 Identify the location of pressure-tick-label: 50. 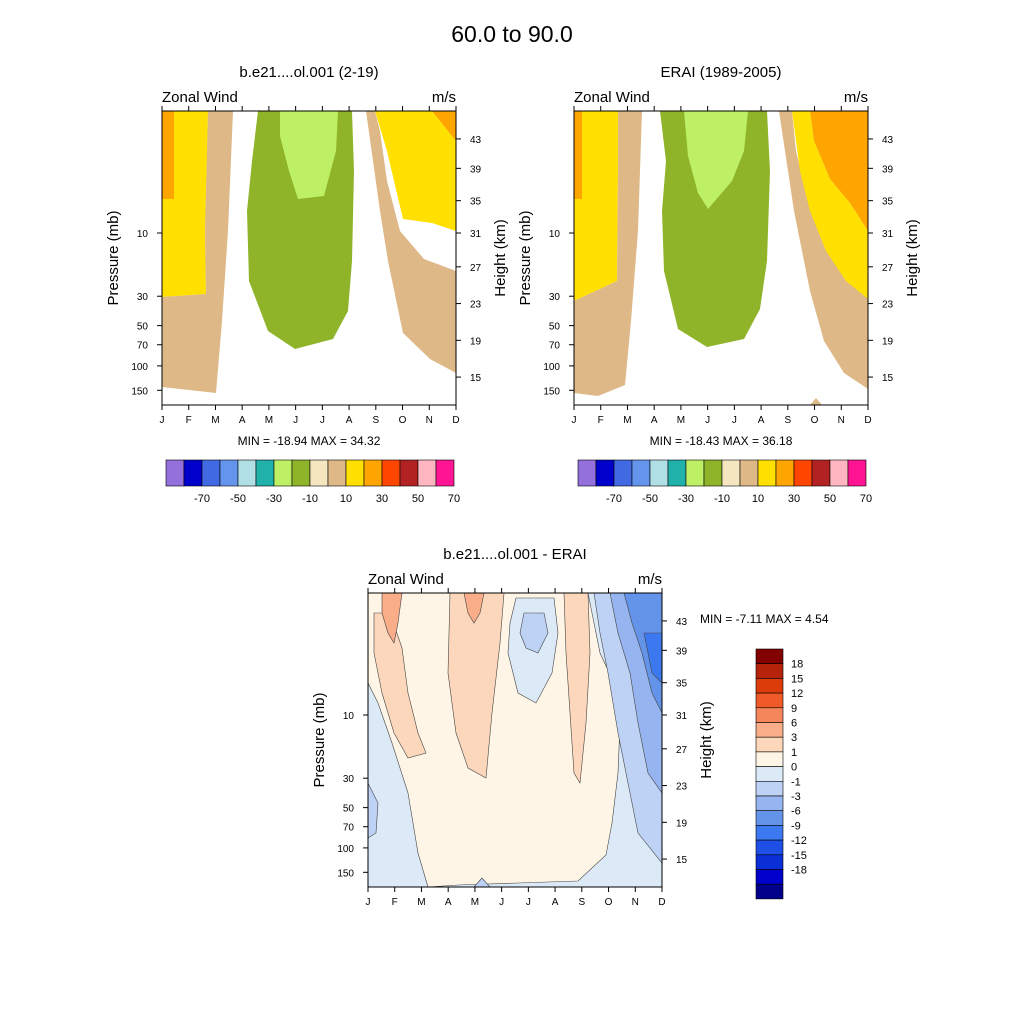
(143, 327).